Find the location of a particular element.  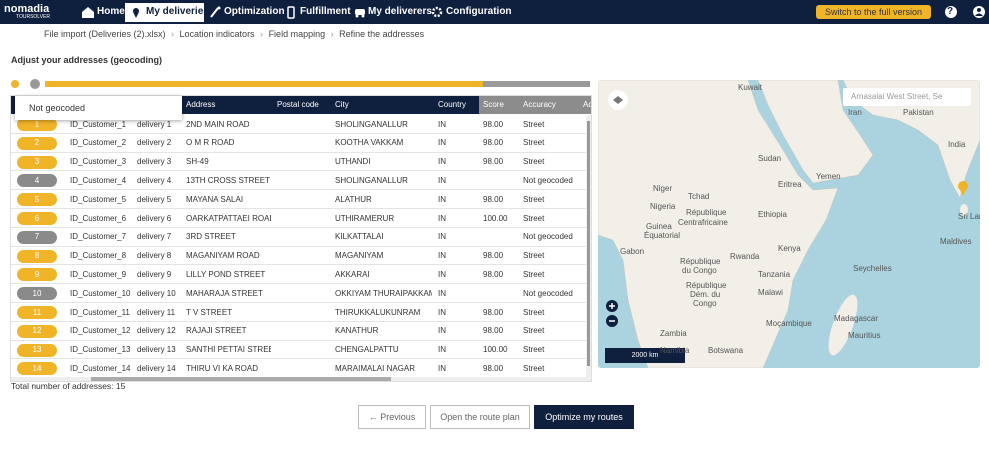

map-label: Madagascar is located at coordinates (856, 318).